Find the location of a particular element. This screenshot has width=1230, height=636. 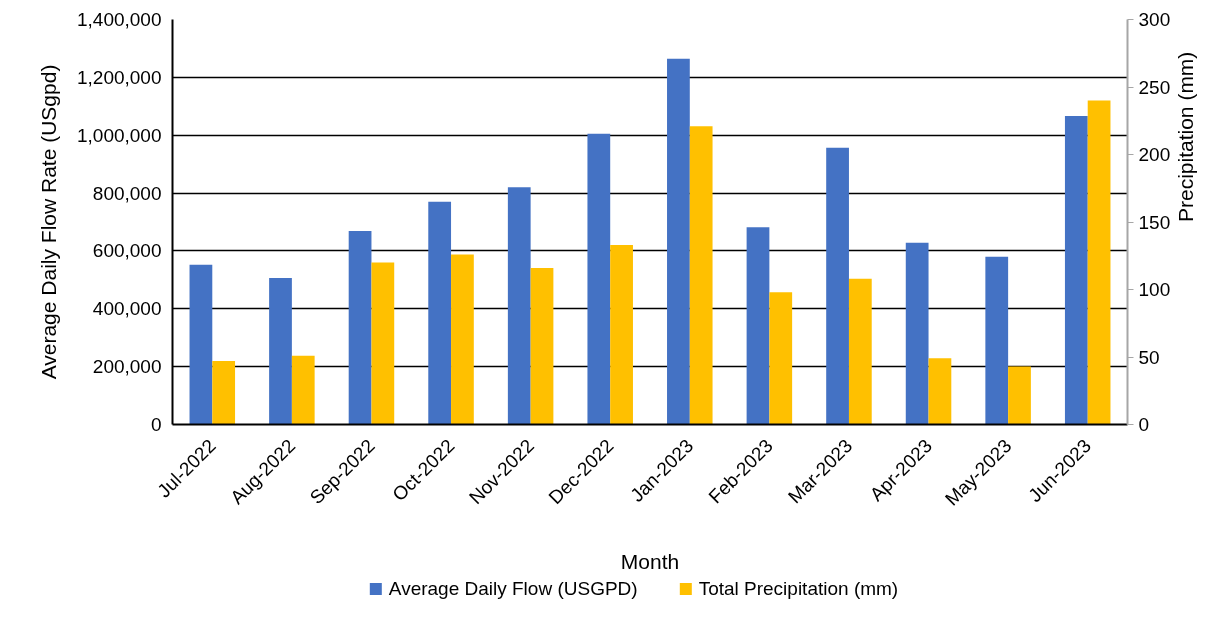

y-tick-label: 800,000 is located at coordinates (127, 193).